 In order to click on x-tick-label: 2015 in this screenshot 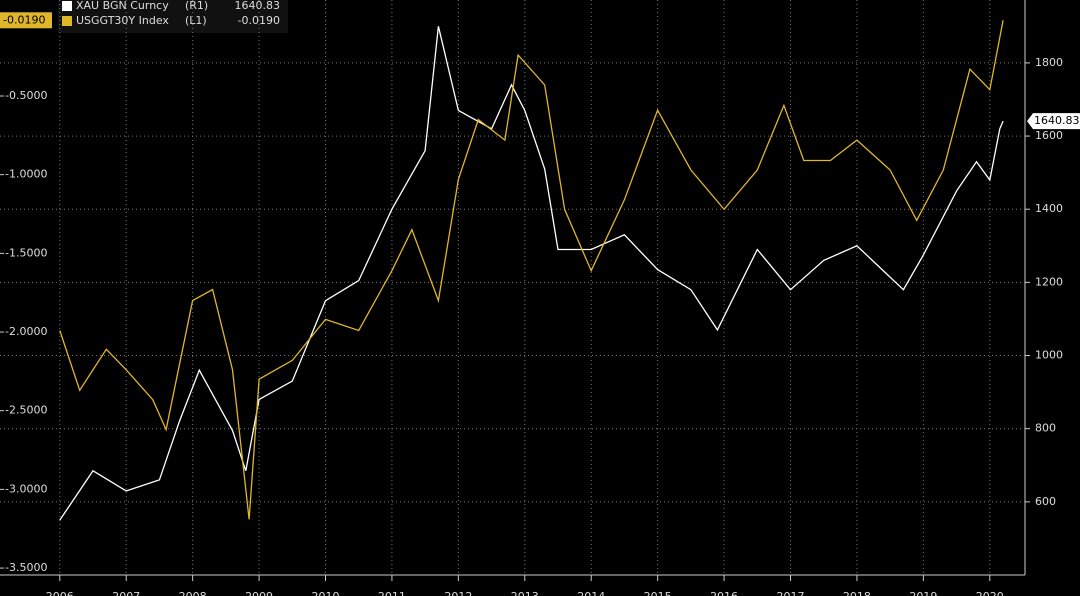, I will do `click(658, 593)`.